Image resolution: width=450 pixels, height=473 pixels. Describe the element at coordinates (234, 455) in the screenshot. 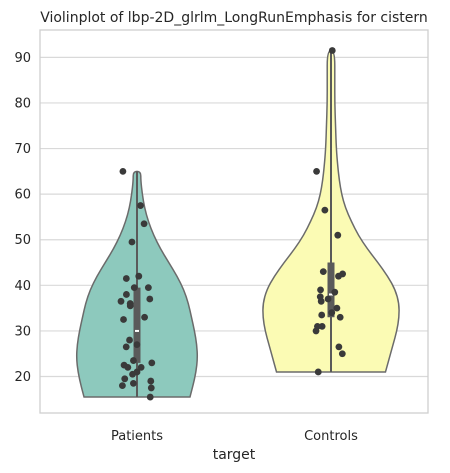

I see `x-axis-label: target` at that location.